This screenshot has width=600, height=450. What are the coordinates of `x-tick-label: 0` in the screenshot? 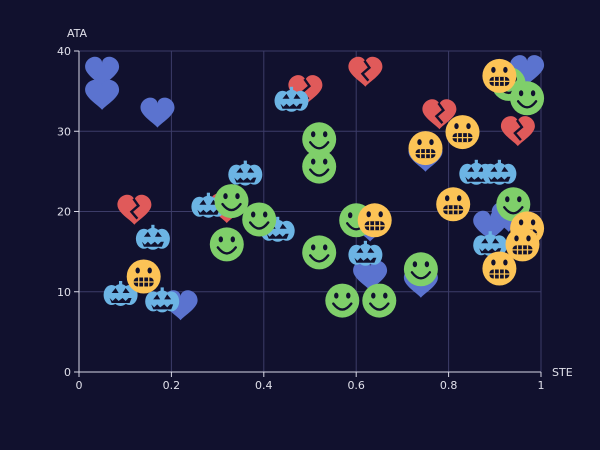 It's located at (79, 385).